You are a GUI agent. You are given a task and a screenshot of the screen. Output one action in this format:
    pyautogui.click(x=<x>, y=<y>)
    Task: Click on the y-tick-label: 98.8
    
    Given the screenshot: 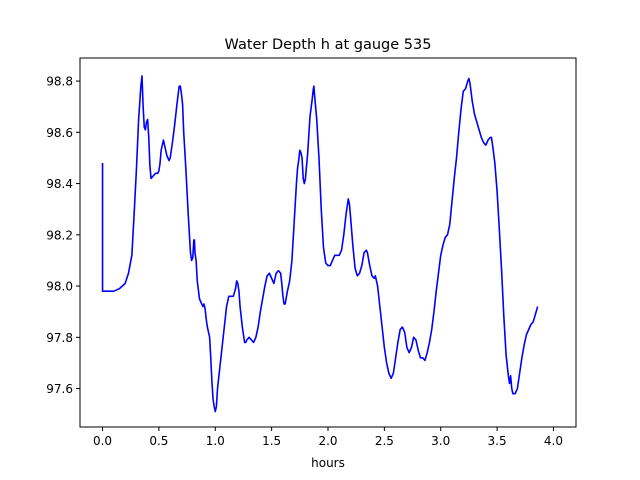 What is the action you would take?
    pyautogui.click(x=59, y=82)
    